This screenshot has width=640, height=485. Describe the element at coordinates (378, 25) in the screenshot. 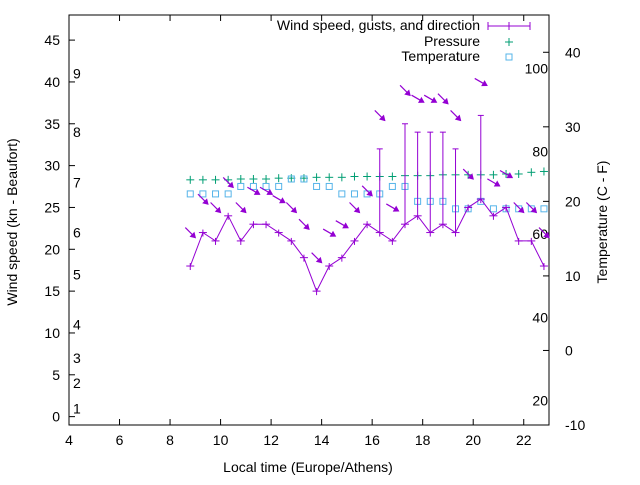

I see `legend-label-wind: Wind speed, gusts, and direction` at that location.